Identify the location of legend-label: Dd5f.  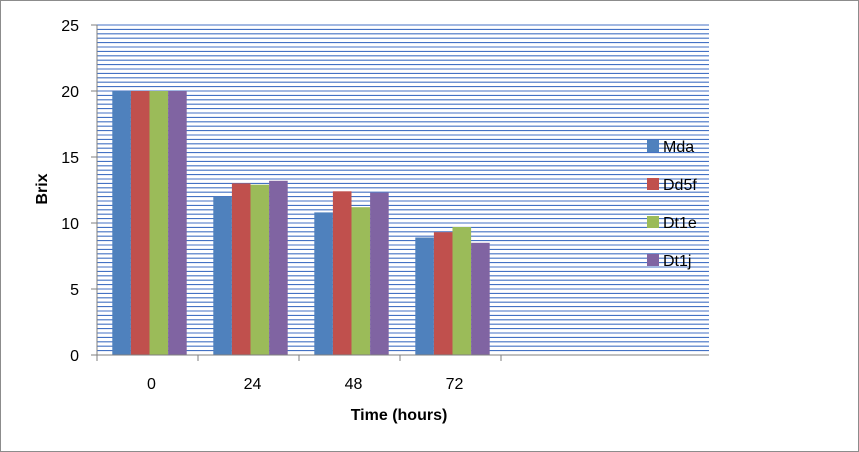
(680, 185).